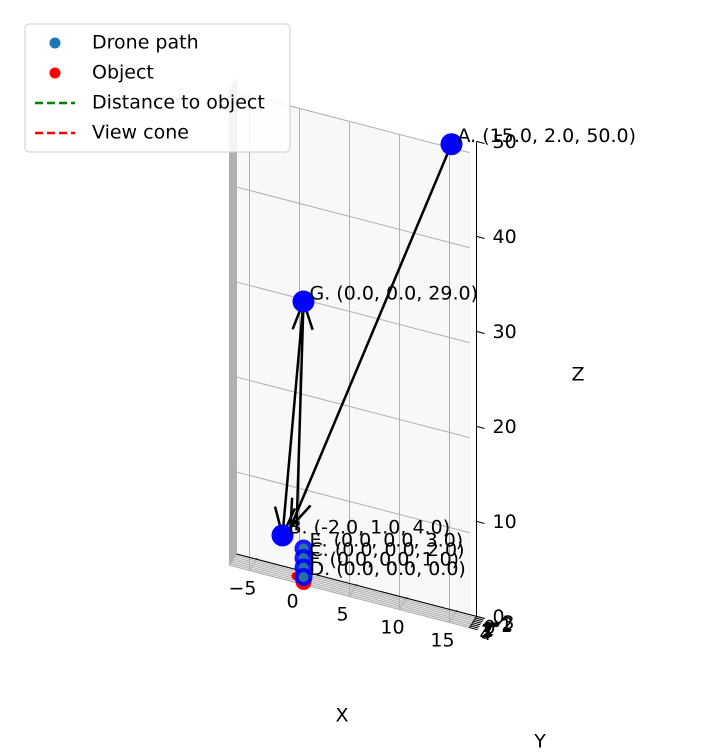 The height and width of the screenshot is (753, 723). Describe the element at coordinates (145, 43) in the screenshot. I see `legend-label: Drone path` at that location.